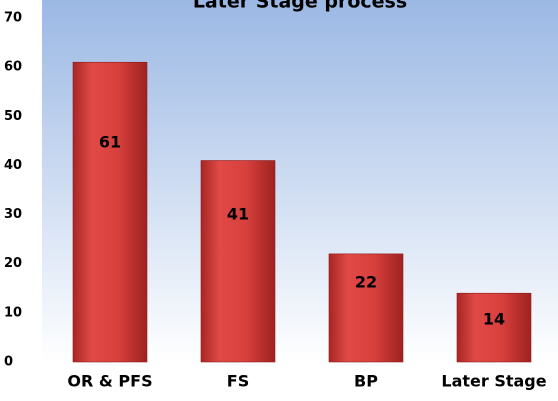  What do you see at coordinates (366, 381) in the screenshot?
I see `x-tick-label: BP` at bounding box center [366, 381].